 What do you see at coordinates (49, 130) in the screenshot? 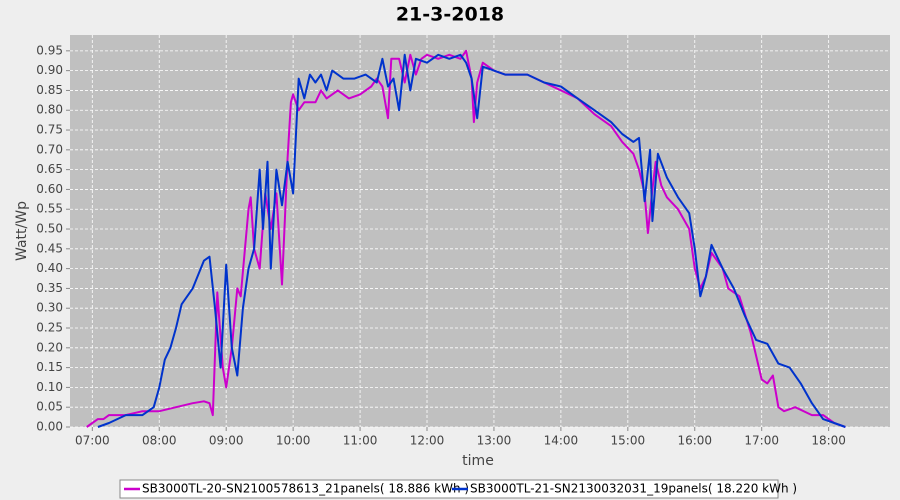
I see `y-tick-label: 0.75` at bounding box center [49, 130].